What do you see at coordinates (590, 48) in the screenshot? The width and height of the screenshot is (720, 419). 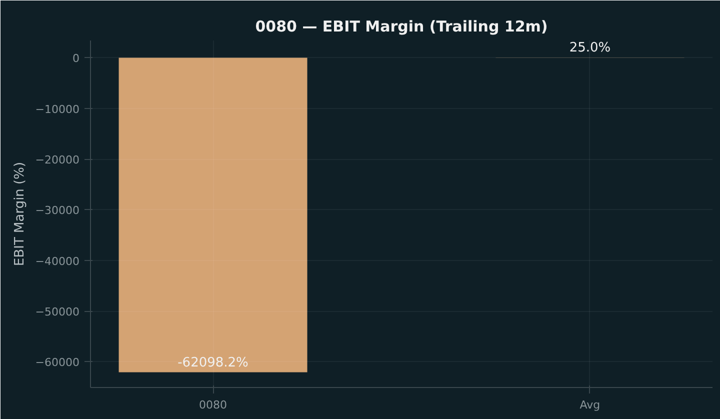 I see `data-label: 25.0%` at bounding box center [590, 48].